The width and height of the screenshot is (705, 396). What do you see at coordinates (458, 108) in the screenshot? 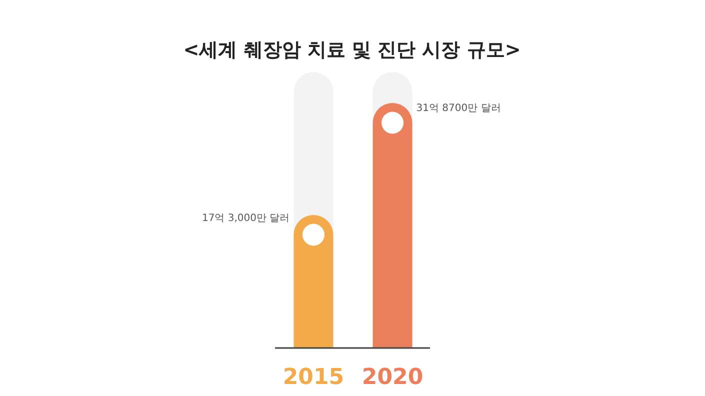
I see `annotation: 31억 8700만 달러` at bounding box center [458, 108].